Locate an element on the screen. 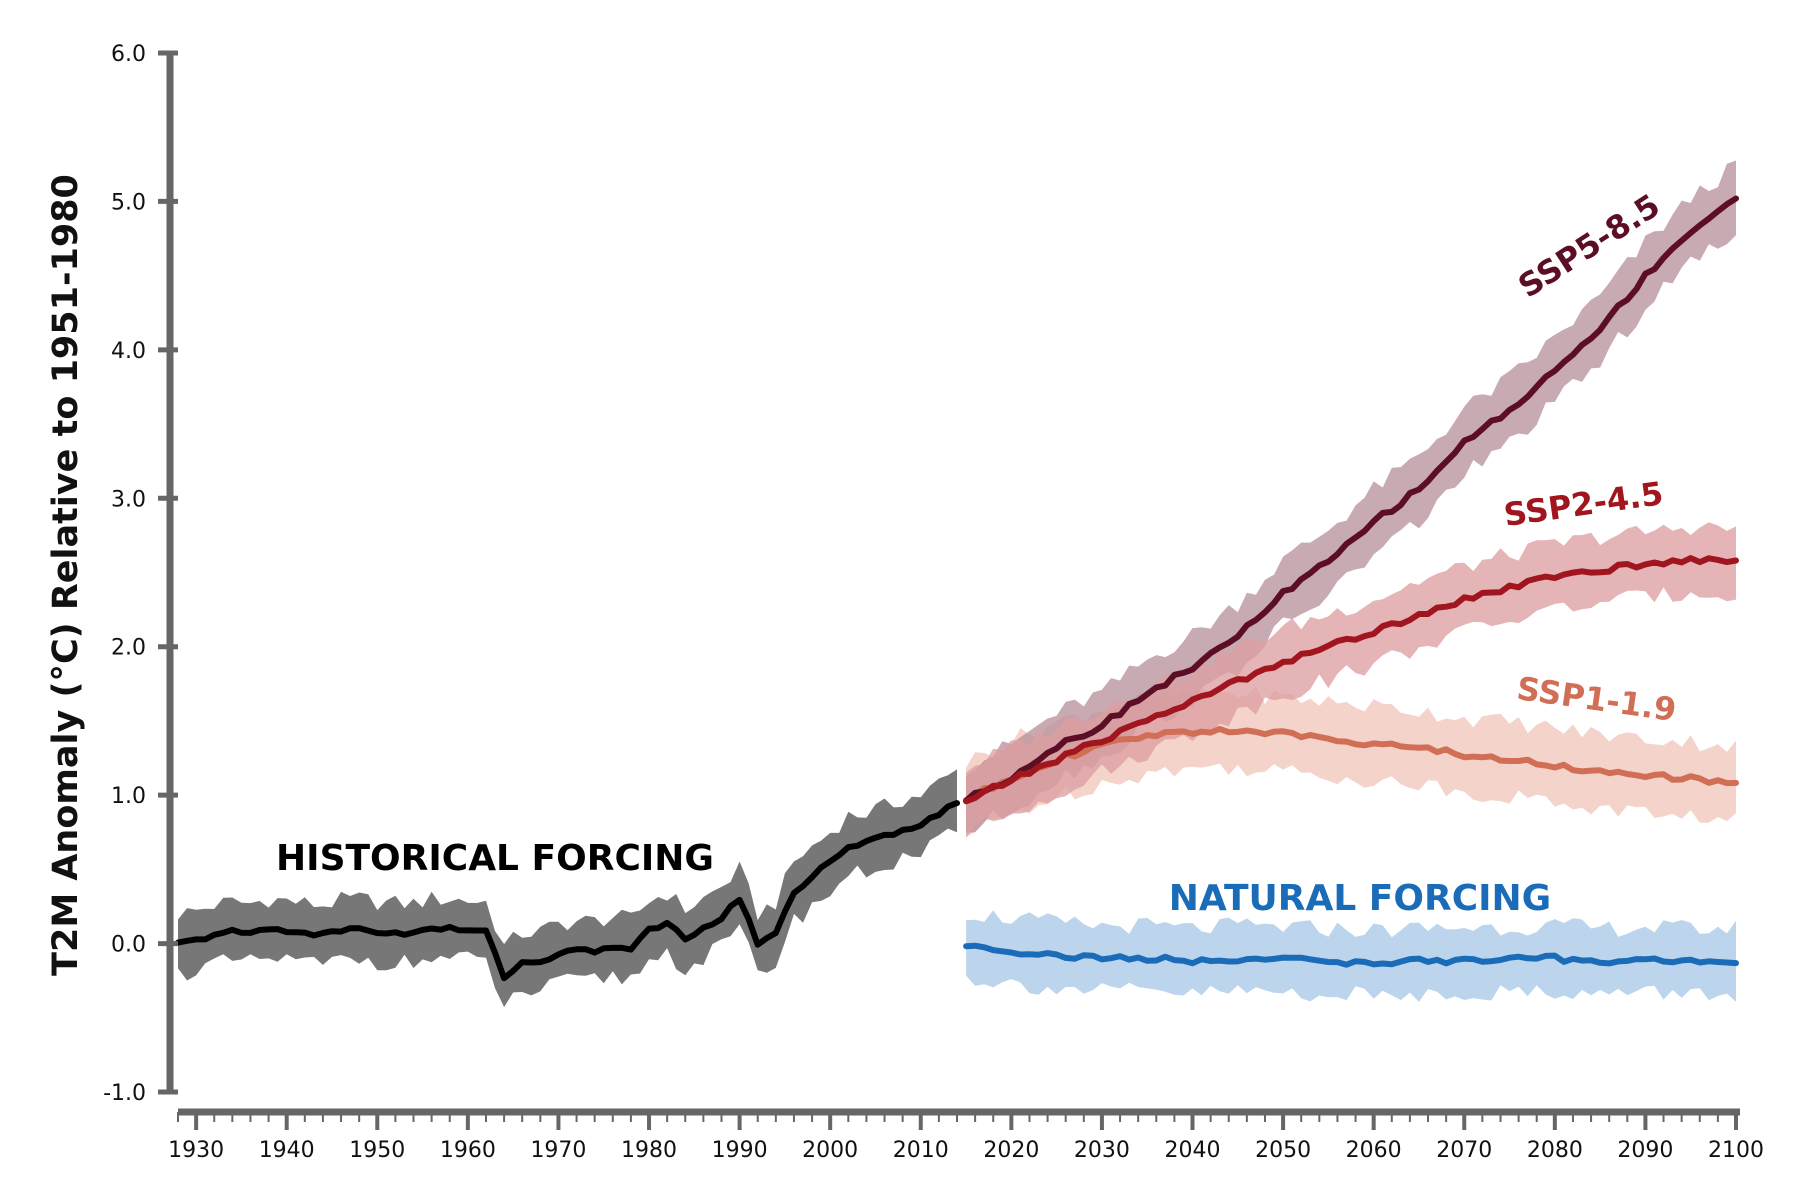  series-line-ssp119 is located at coordinates (1351, 764).